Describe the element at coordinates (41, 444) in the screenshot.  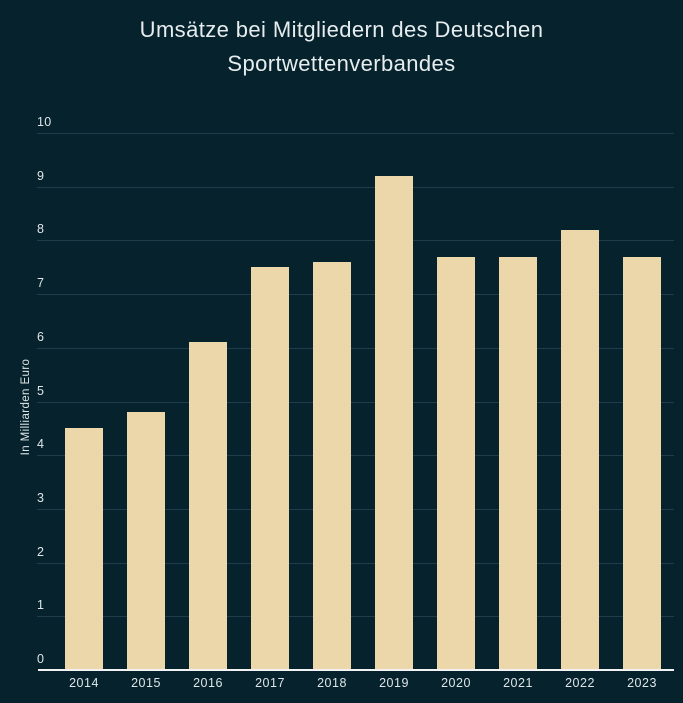
I see `y-tick-label: 4` at that location.